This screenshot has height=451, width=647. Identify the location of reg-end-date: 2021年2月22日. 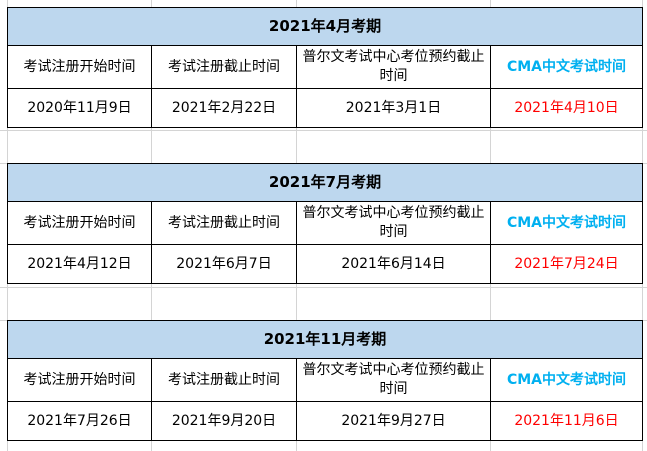
(224, 108).